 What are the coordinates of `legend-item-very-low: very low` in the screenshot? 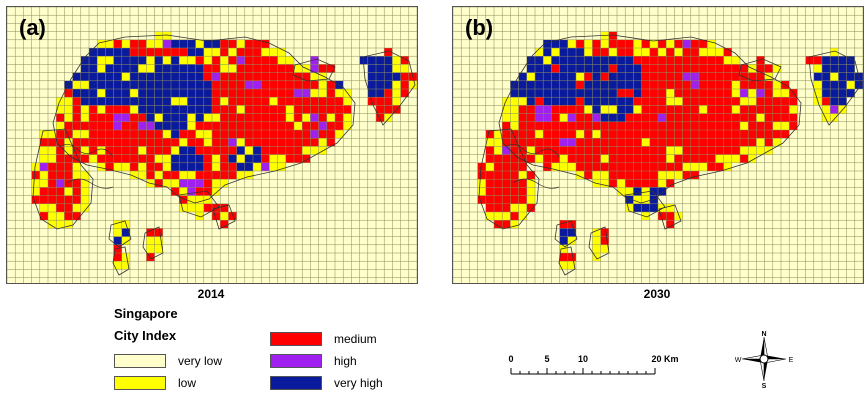 It's located at (168, 361).